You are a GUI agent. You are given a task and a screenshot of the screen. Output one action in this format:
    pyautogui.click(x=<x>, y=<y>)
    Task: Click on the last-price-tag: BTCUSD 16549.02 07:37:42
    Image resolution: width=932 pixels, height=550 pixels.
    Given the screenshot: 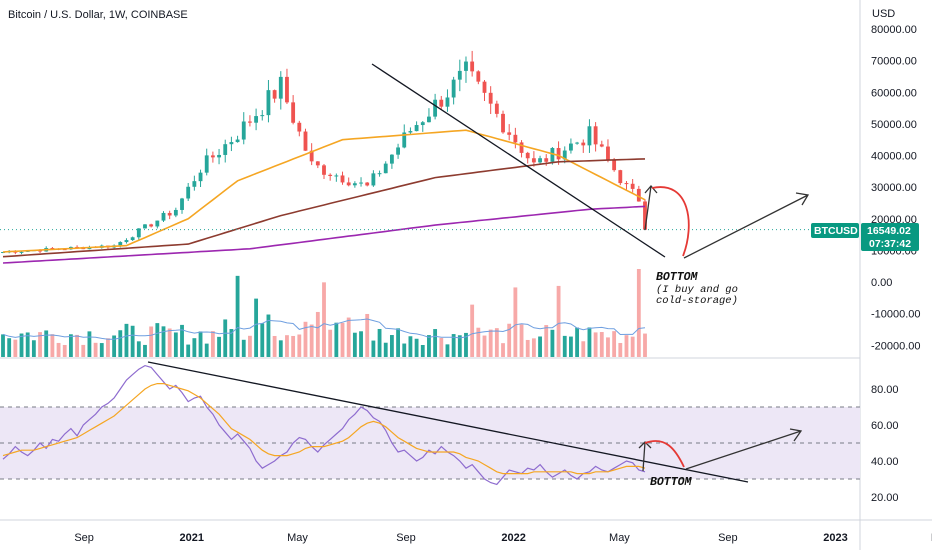 What is the action you would take?
    pyautogui.click(x=865, y=237)
    